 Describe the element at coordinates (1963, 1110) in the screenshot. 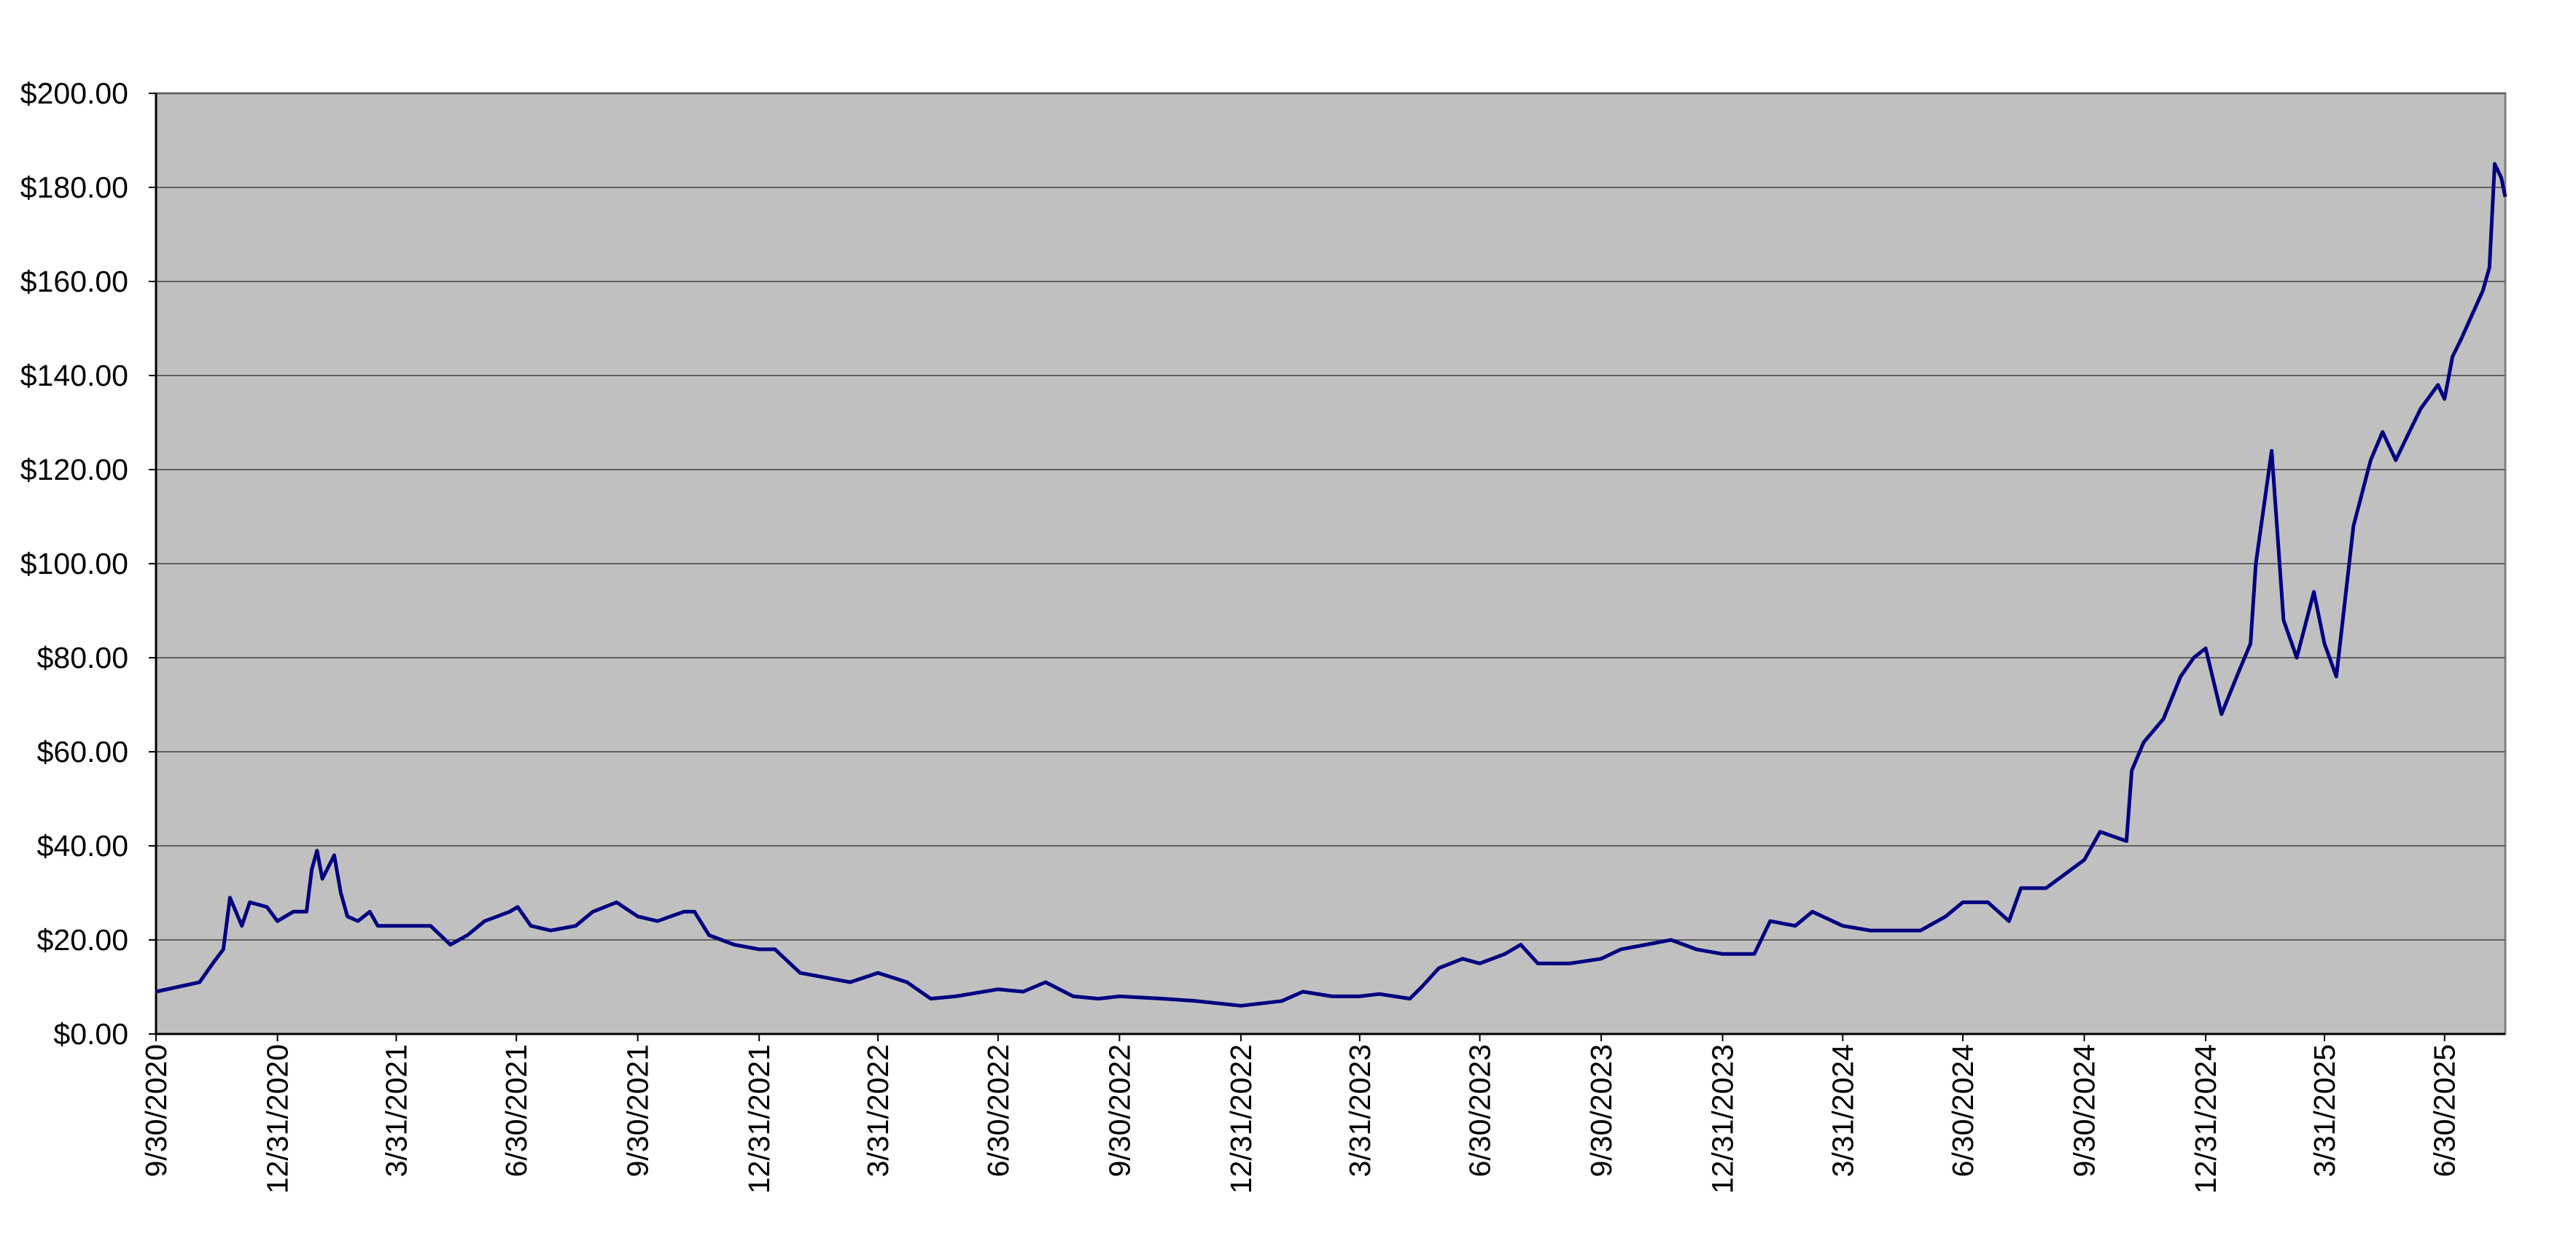

I see `x-tick-label: 6/30/2024` at that location.